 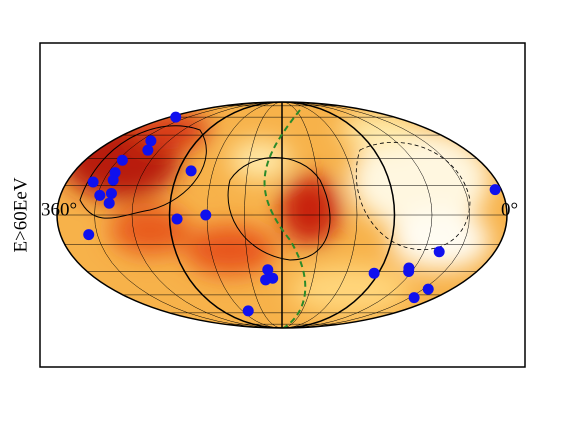 What do you see at coordinates (20, 214) in the screenshot?
I see `y-axis-label: E>60EeV` at bounding box center [20, 214].